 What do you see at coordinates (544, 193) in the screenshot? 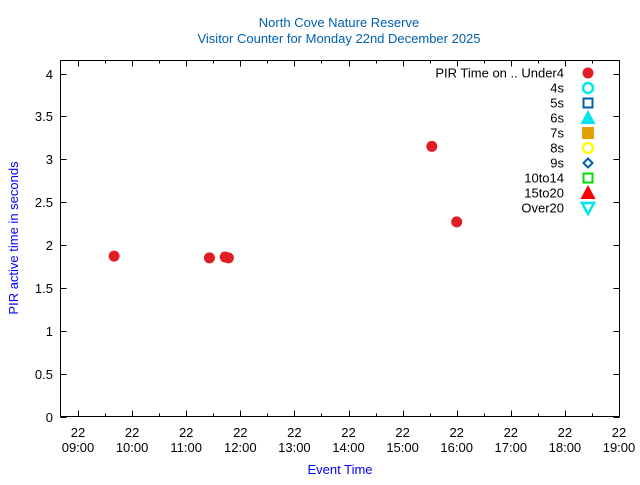
I see `legend-label: 15to20` at bounding box center [544, 193].